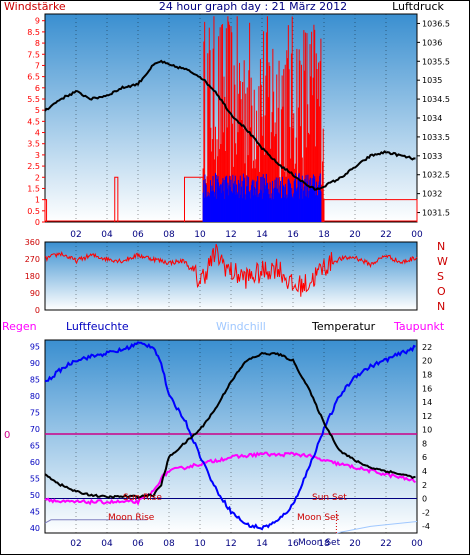 Image resolution: width=470 pixels, height=555 pixels. Describe the element at coordinates (138, 544) in the screenshot. I see `x-tick-label: 06` at that location.